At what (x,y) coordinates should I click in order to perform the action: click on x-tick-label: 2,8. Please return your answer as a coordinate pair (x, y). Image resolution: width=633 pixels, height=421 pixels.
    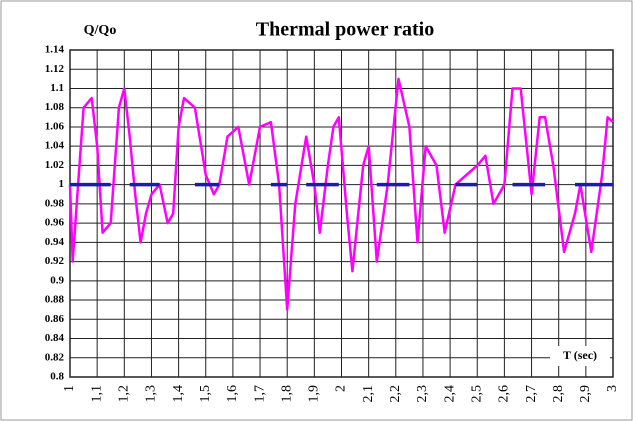
    Looking at the image, I should click on (558, 394).